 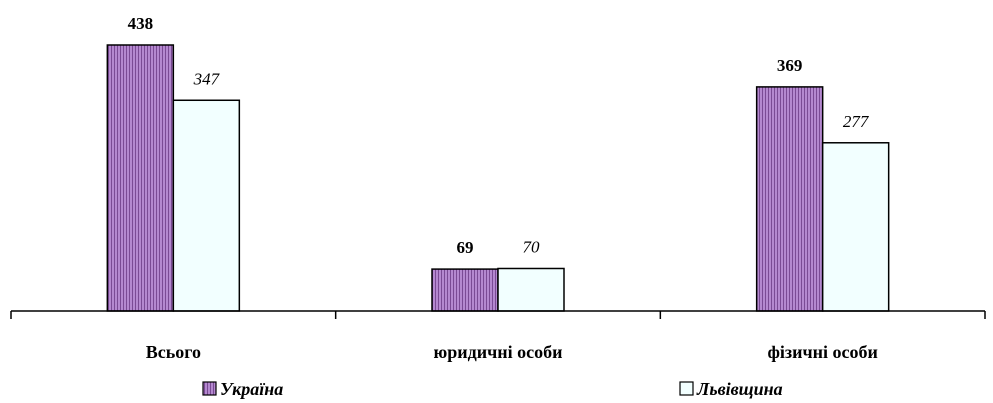 I want to click on data-label-lviv-0: 347, so click(x=207, y=78).